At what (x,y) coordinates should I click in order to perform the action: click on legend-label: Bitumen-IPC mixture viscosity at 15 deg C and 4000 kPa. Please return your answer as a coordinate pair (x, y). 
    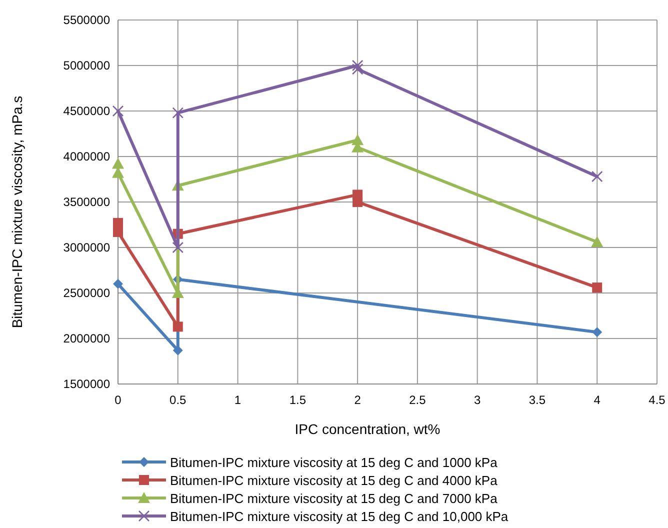
    Looking at the image, I should click on (334, 480).